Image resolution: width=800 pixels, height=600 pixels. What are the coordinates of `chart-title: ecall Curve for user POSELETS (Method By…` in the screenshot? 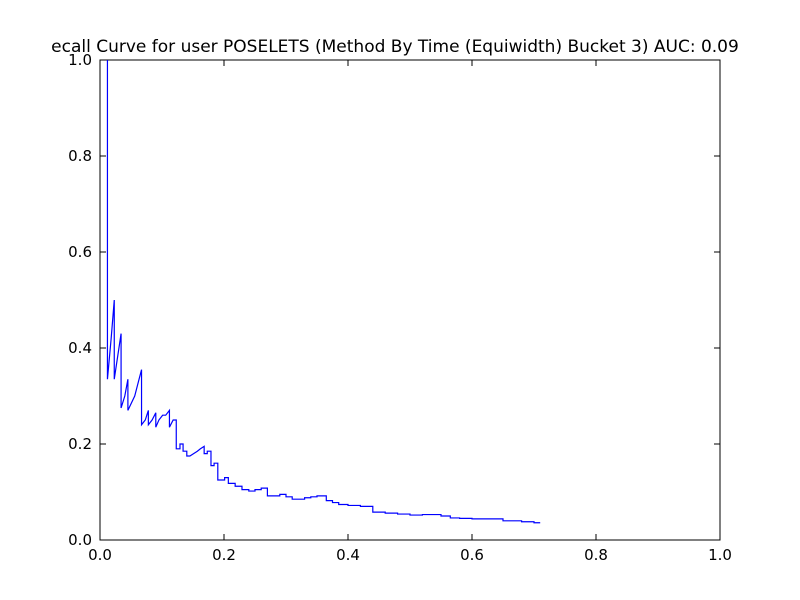 It's located at (395, 47).